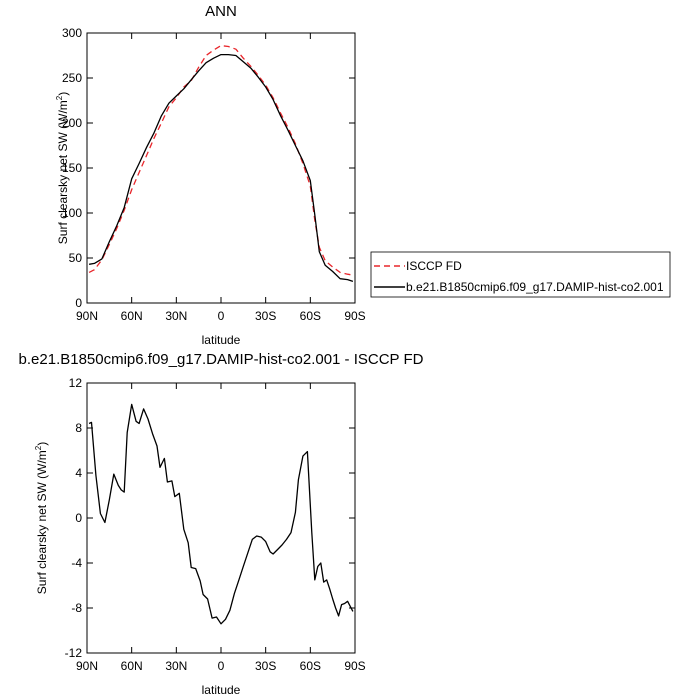 This screenshot has width=700, height=700. Describe the element at coordinates (78, 303) in the screenshot. I see `top-ytick-label: 0` at that location.